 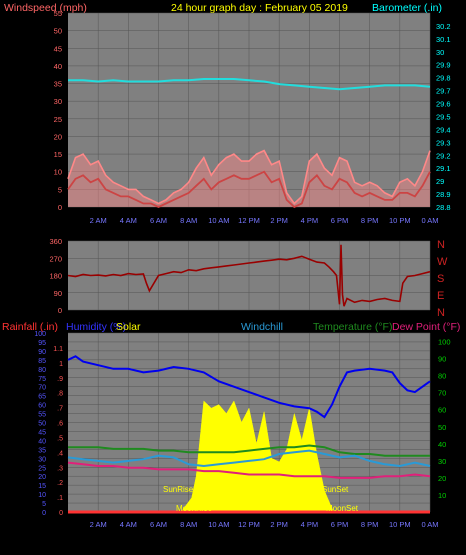 I want to click on direction-tick: 180, so click(x=55, y=276).